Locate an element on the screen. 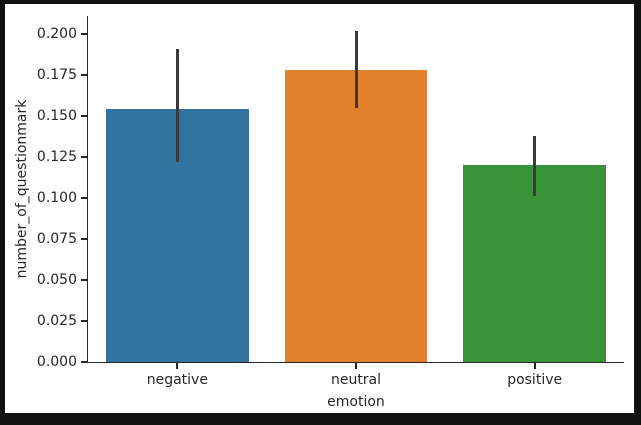  error-bar-negative is located at coordinates (177, 105).